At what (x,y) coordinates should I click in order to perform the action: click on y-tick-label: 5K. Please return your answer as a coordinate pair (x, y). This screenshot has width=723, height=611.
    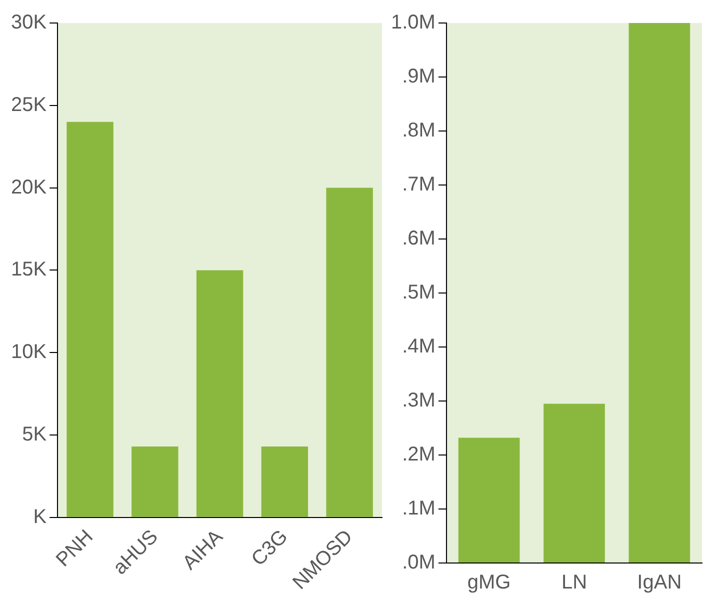
    Looking at the image, I should click on (35, 435).